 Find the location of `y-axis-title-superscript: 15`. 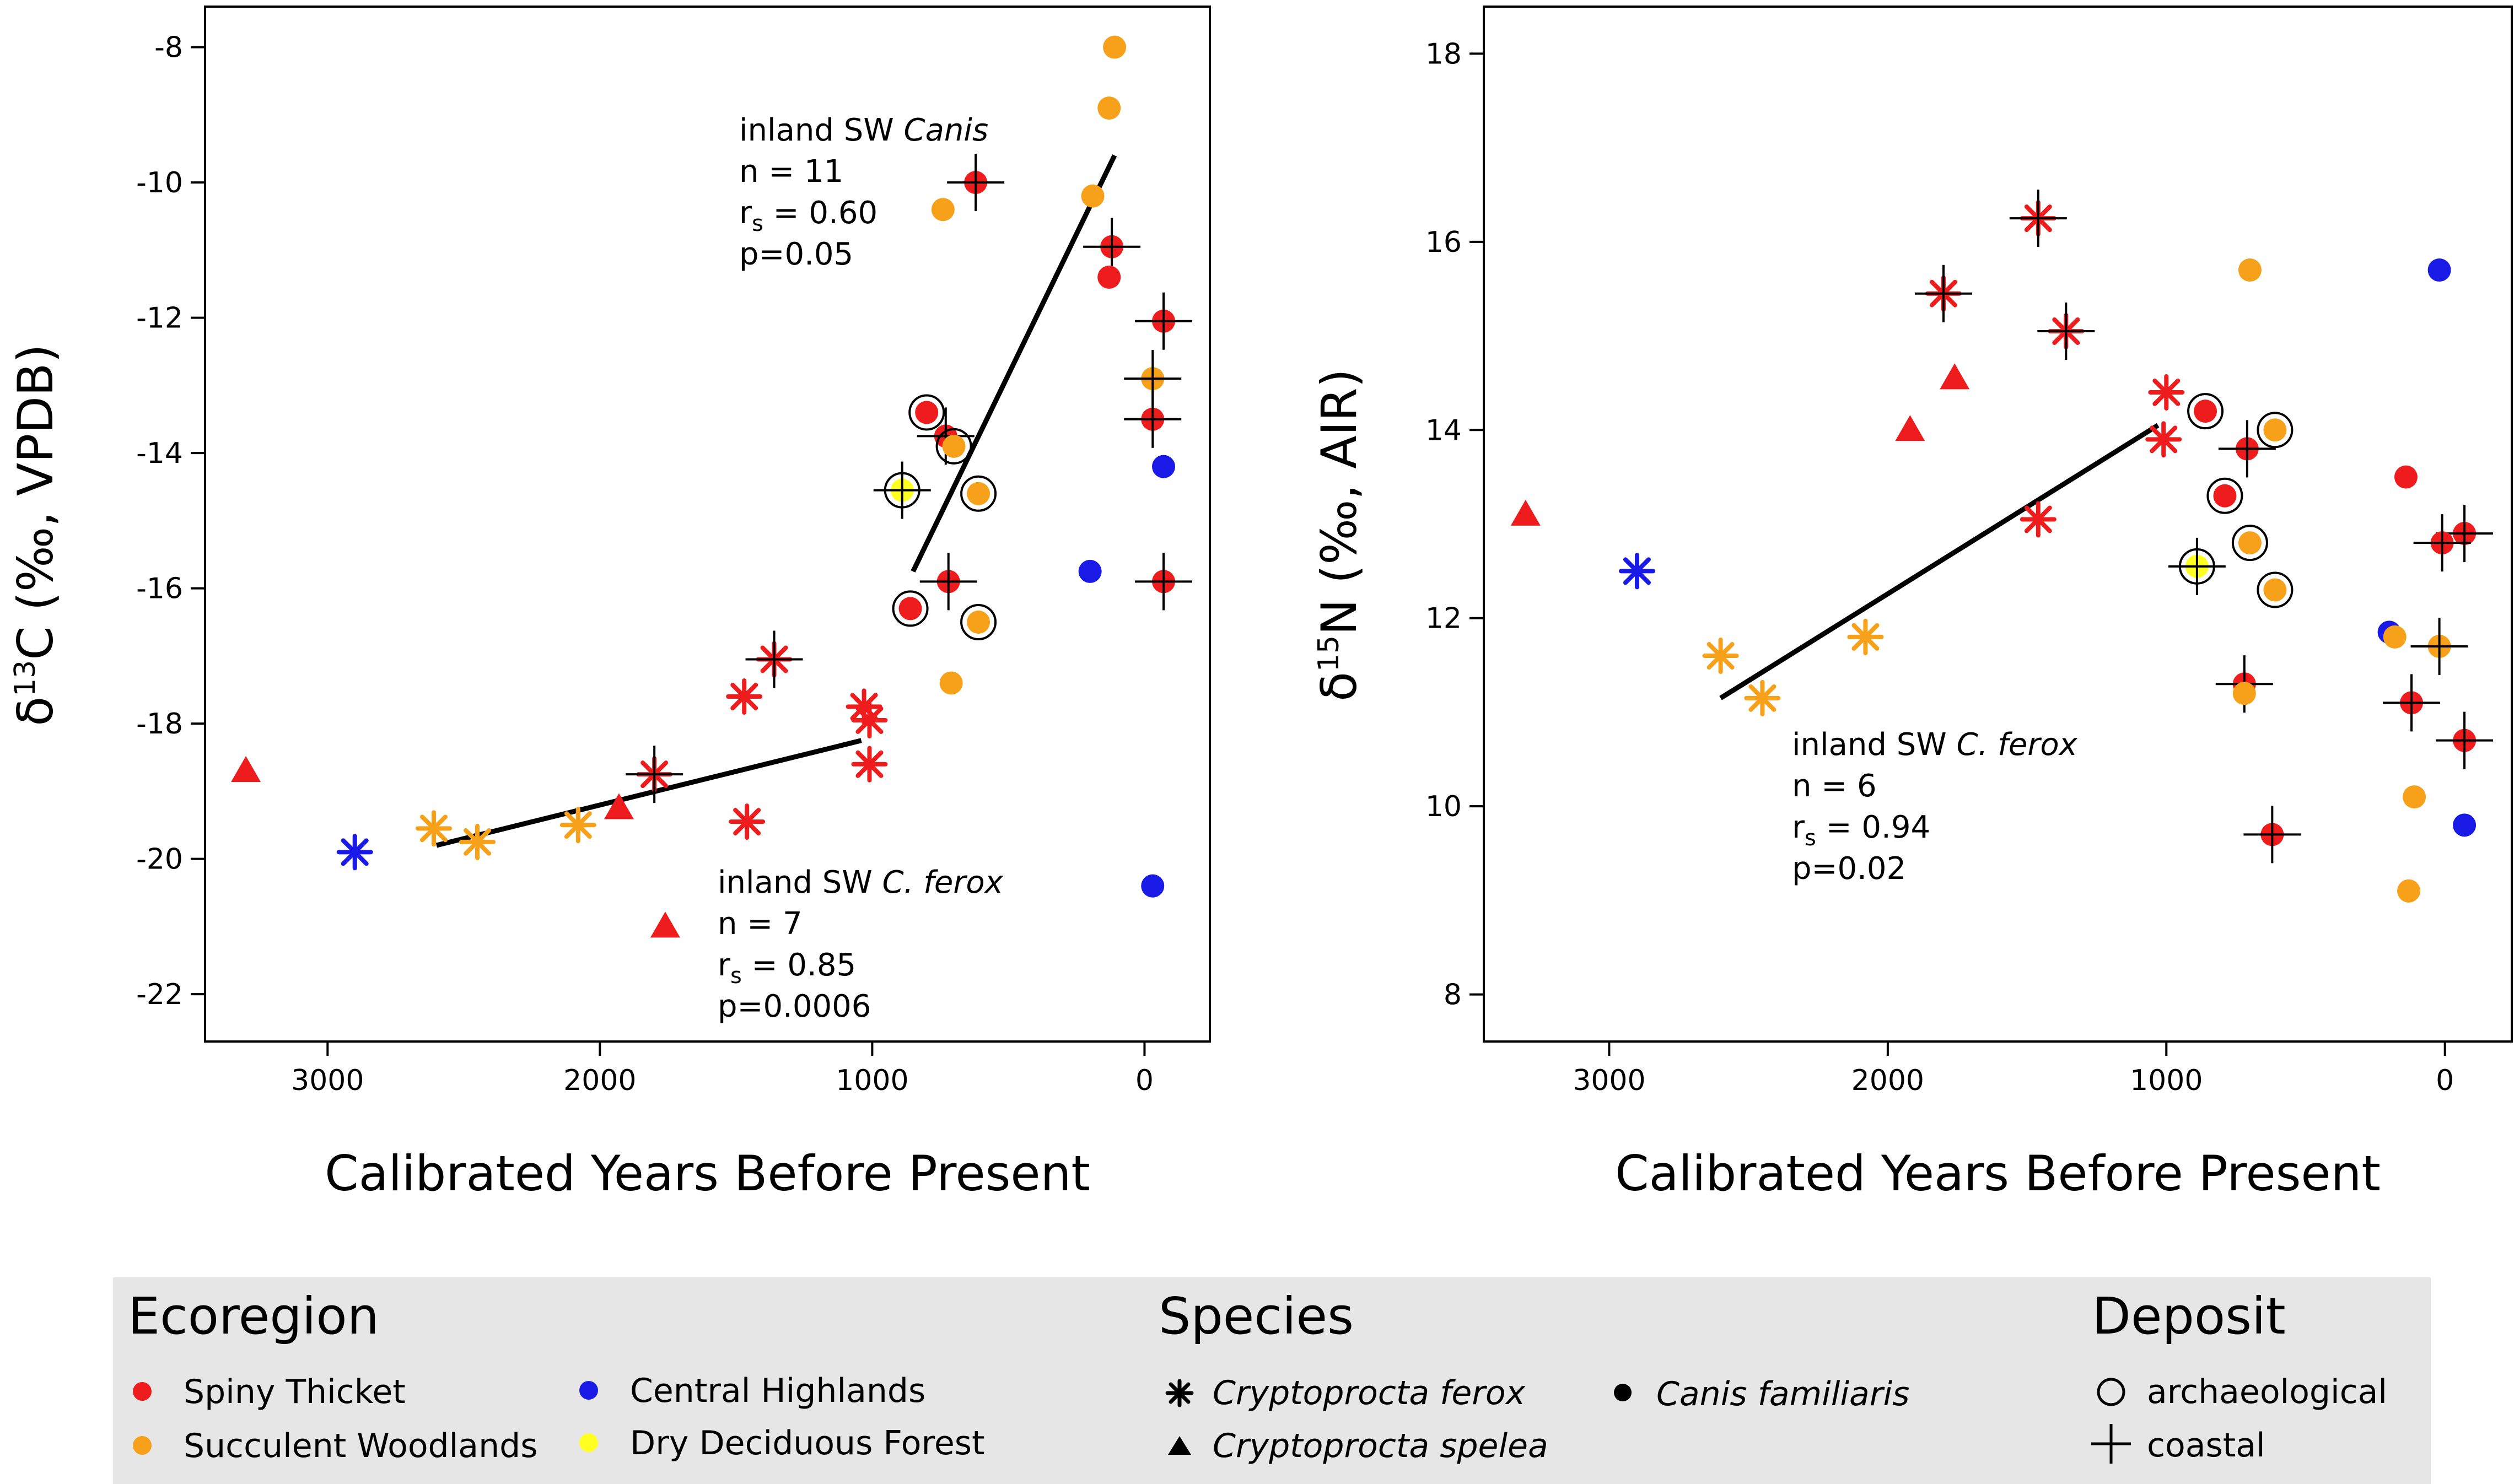

y-axis-title-superscript: 15 is located at coordinates (1329, 653).